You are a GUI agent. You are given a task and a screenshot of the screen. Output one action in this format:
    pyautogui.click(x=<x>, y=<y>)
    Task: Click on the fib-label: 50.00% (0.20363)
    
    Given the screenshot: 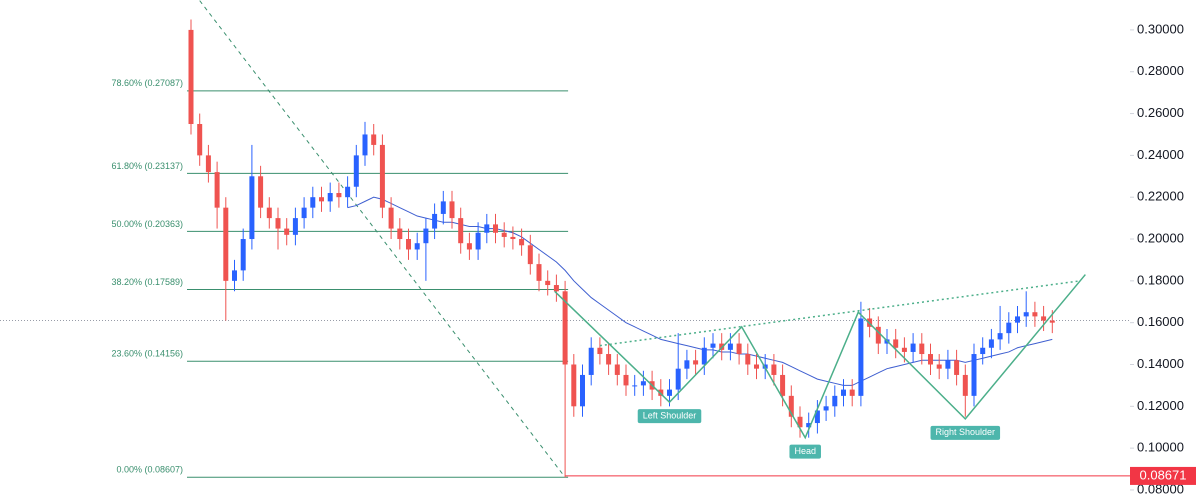 What is the action you would take?
    pyautogui.click(x=147, y=224)
    